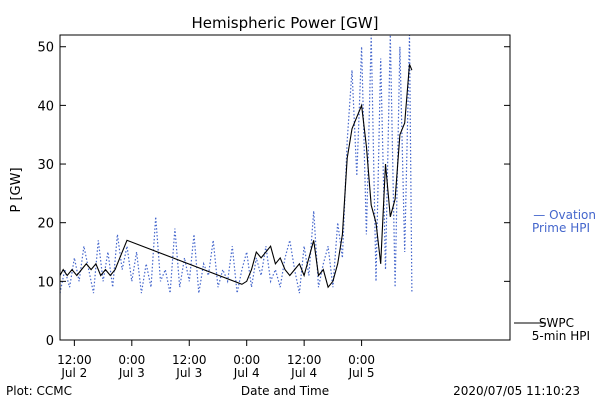  I want to click on legend-swpc-line1: SWPC, so click(556, 323).